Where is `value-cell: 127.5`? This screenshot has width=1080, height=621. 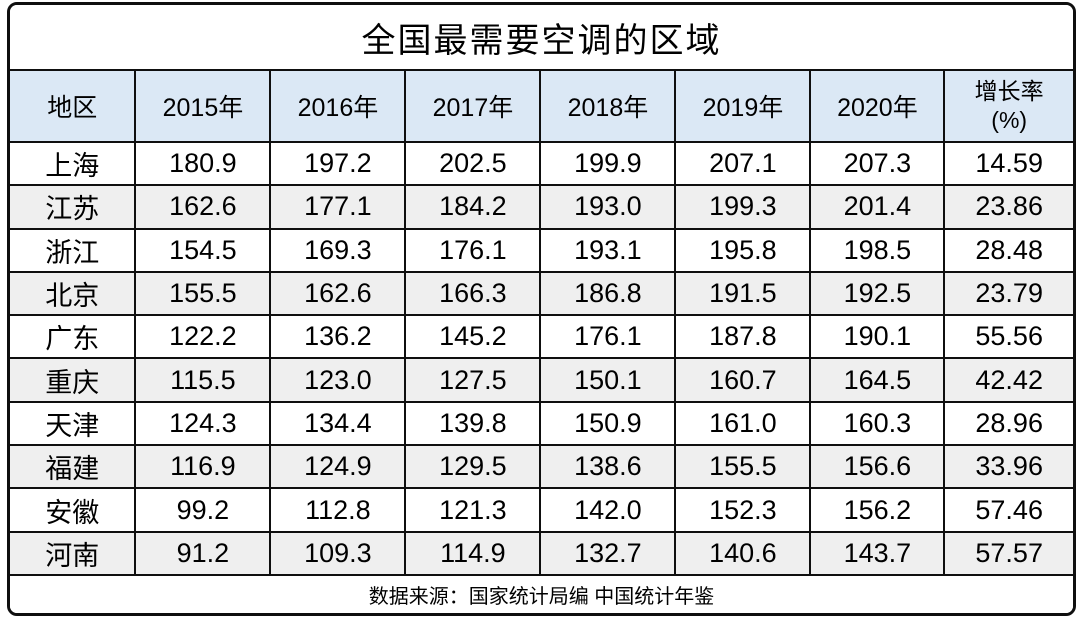 value-cell: 127.5 is located at coordinates (473, 380).